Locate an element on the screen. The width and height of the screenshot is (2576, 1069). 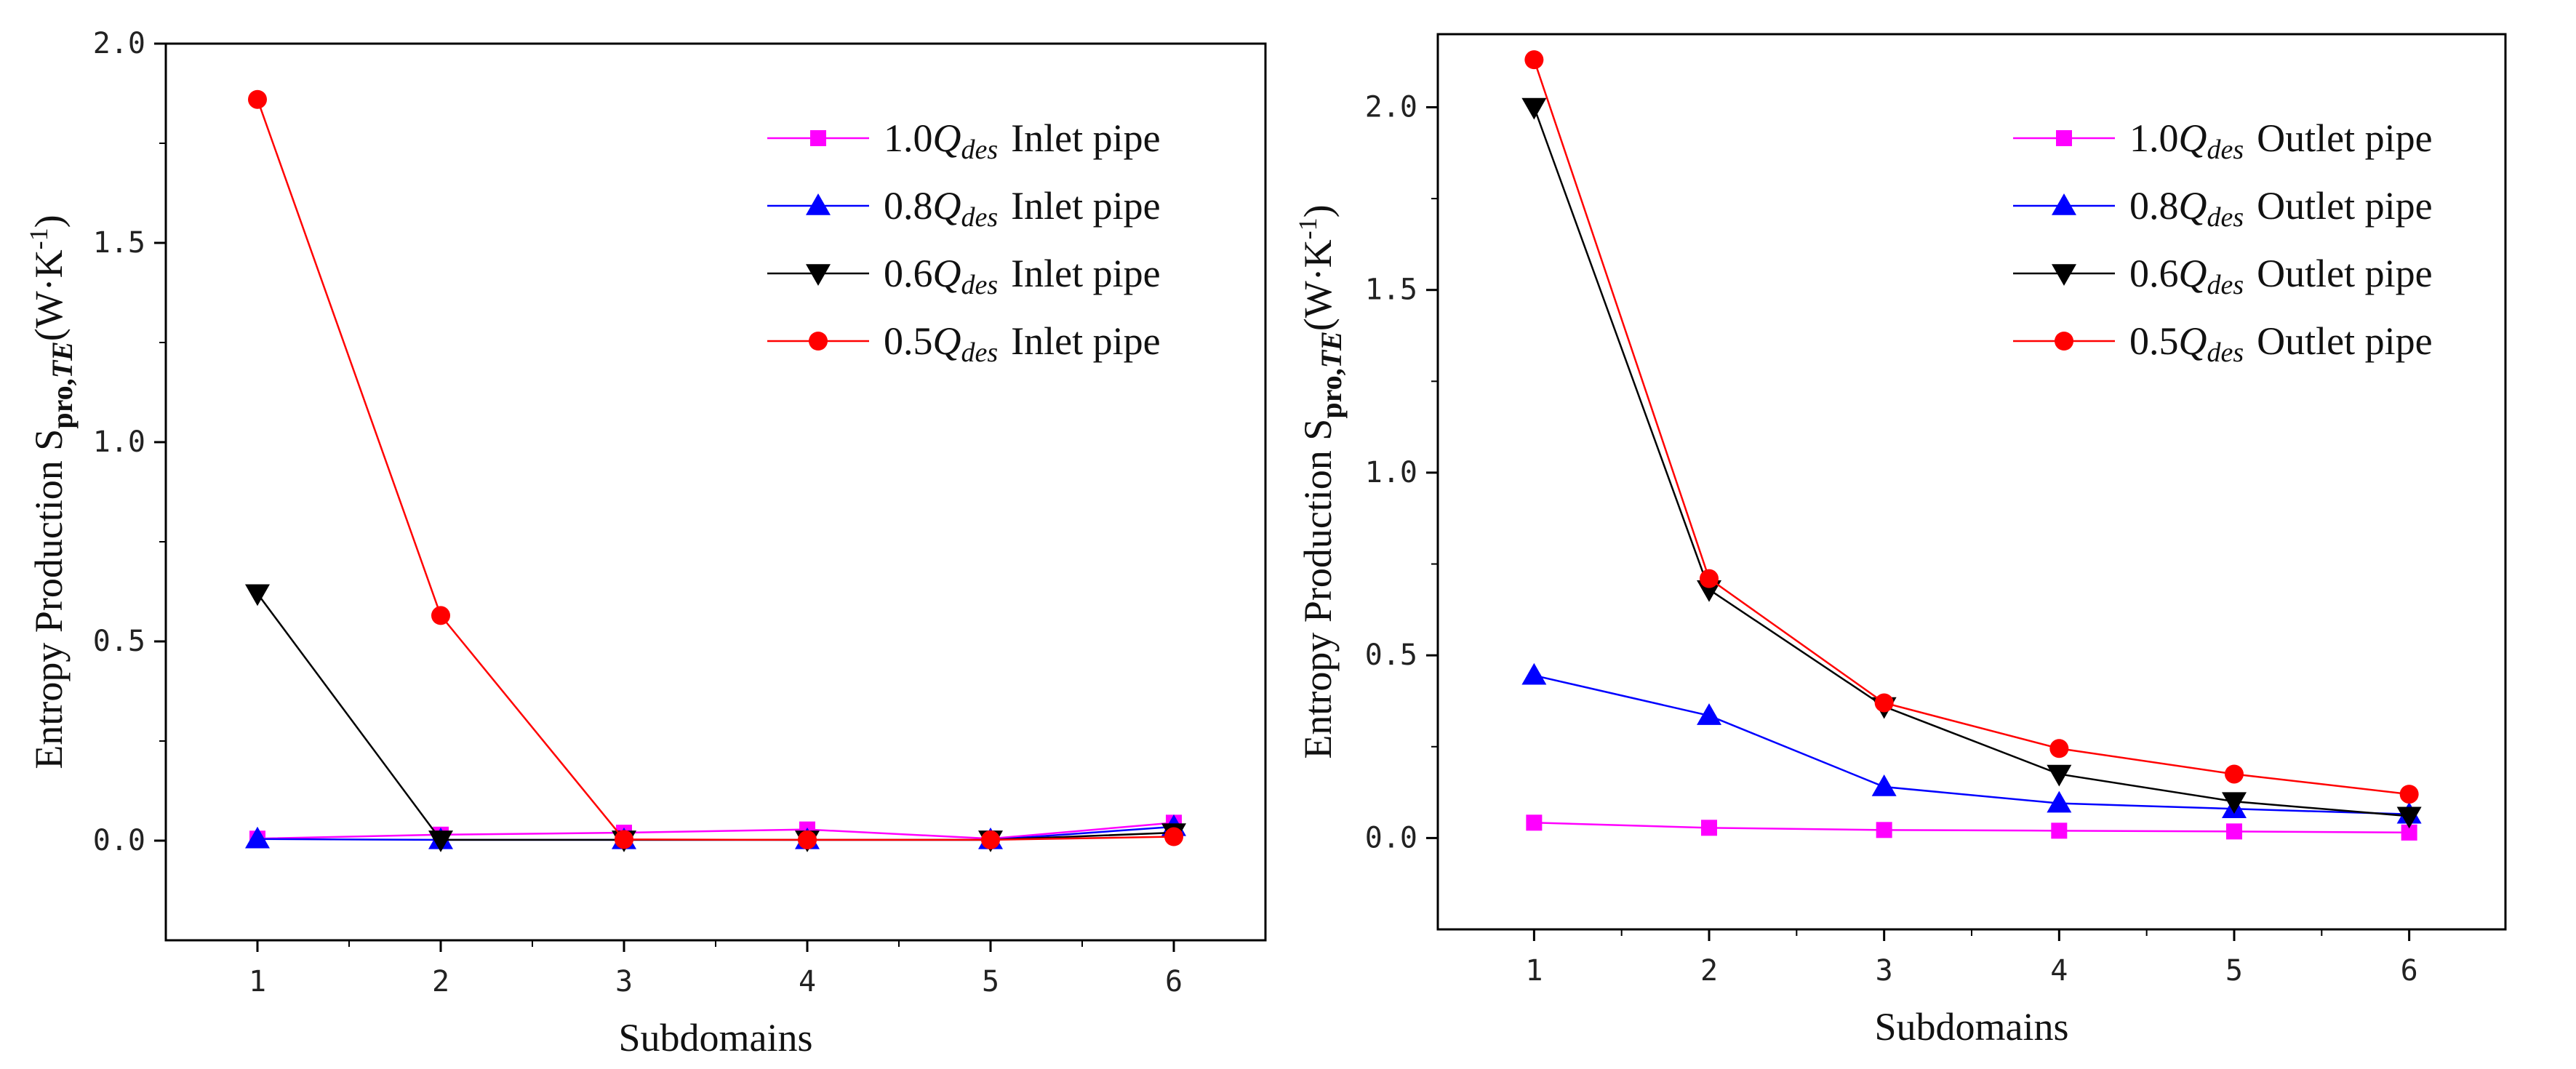
legend-item: 1.0Qdes Inlet pipe is located at coordinates (964, 140).